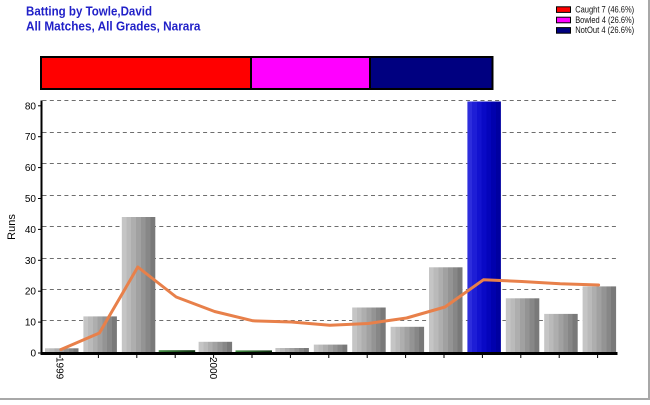 The image size is (650, 405). Describe the element at coordinates (604, 20) in the screenshot. I see `svg-text: Bowled 4 (26.6%)` at that location.